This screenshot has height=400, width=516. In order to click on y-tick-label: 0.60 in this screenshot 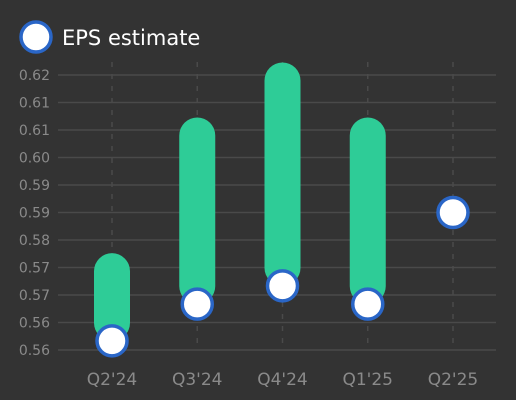, I will do `click(34, 159)`.